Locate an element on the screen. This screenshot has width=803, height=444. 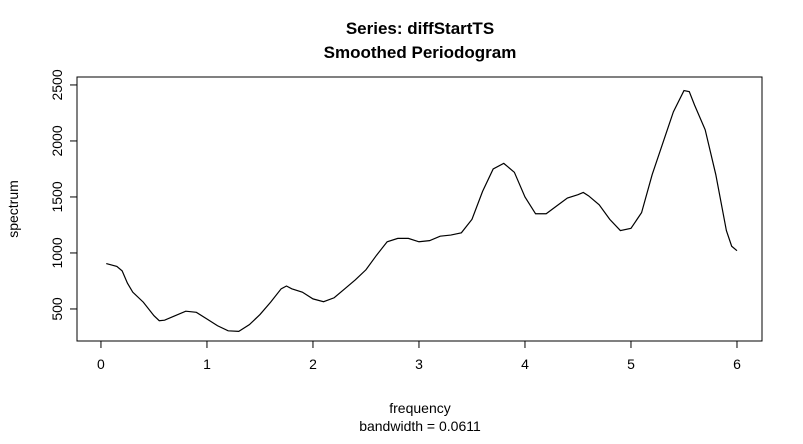
x-tick-label: 3 is located at coordinates (419, 364).